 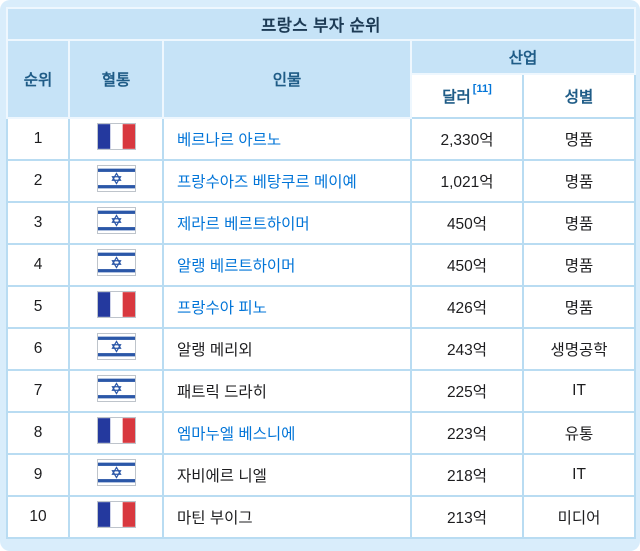 I want to click on person-name: 알랭 메리외, so click(x=215, y=350).